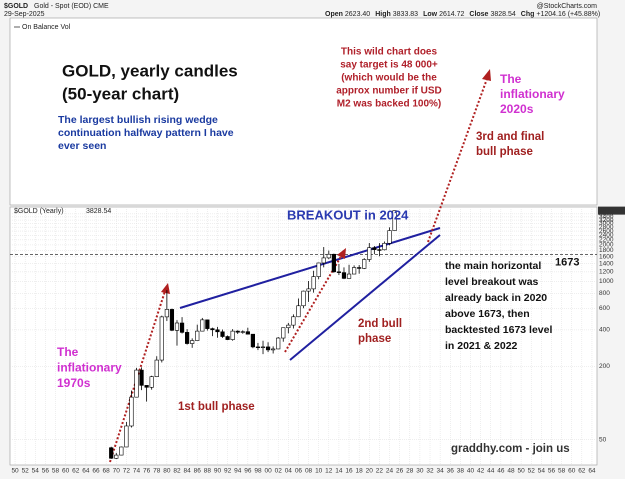 Image resolution: width=625 pixels, height=479 pixels. Describe the element at coordinates (532, 471) in the screenshot. I see `x-tick-label: 52` at that location.